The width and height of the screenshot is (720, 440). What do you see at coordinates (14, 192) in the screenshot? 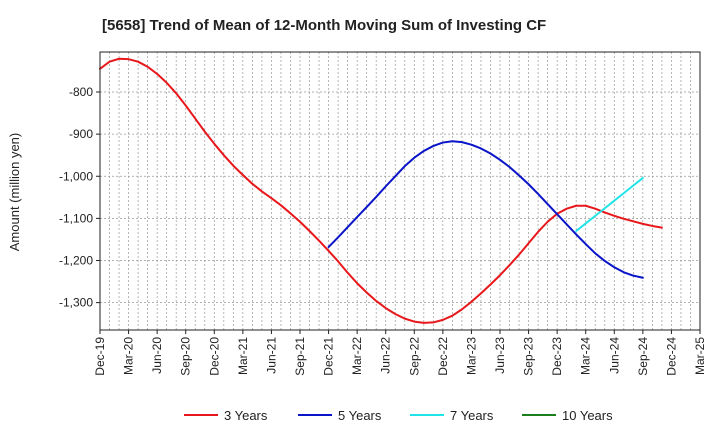
I see `y-axis-label: Amount (million yen)` at bounding box center [14, 192].